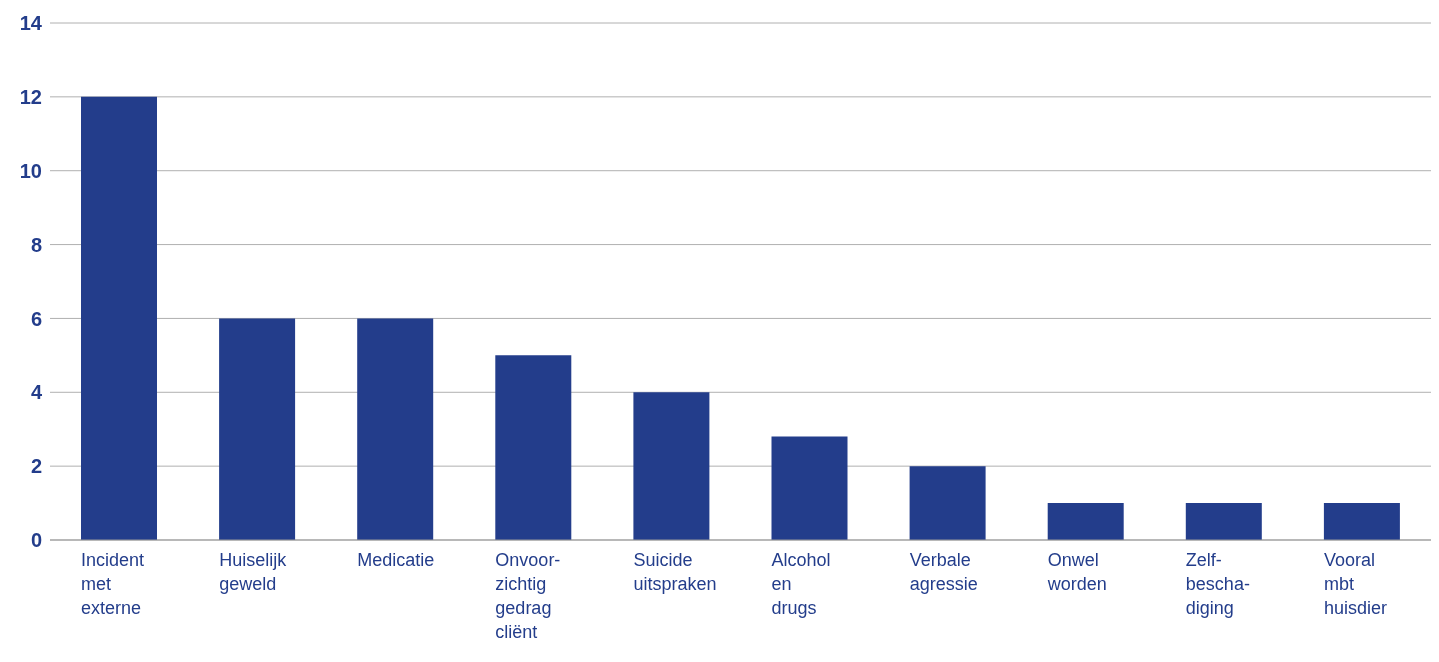 The image size is (1439, 662). Describe the element at coordinates (1355, 584) in the screenshot. I see `x-tick-label: Vooral mbt huisdier` at that location.